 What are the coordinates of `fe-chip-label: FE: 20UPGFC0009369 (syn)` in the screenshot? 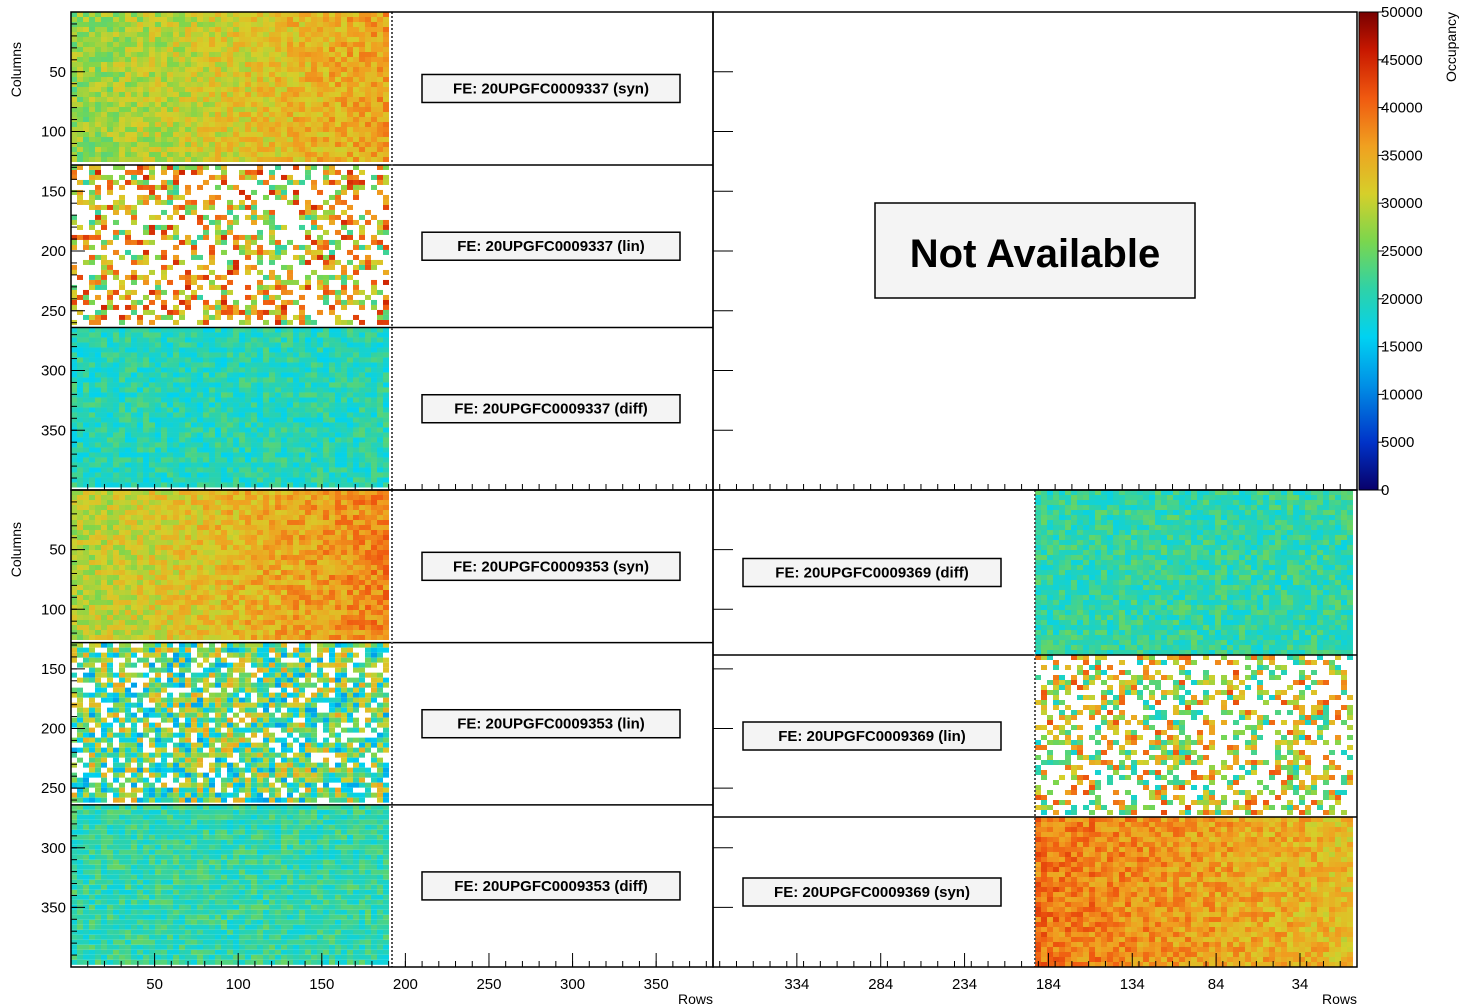 It's located at (872, 892).